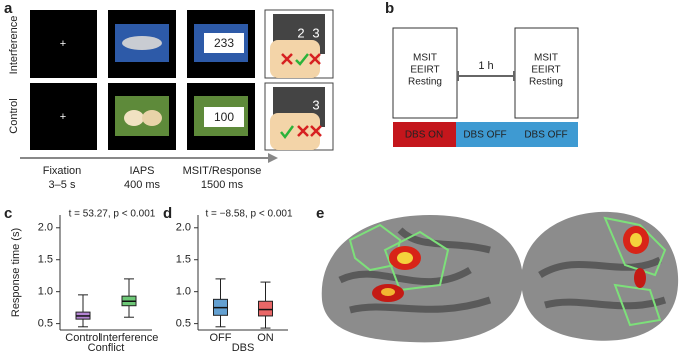 This screenshot has height=355, width=685. What do you see at coordinates (167, 213) in the screenshot?
I see `panel-letter: d` at bounding box center [167, 213].